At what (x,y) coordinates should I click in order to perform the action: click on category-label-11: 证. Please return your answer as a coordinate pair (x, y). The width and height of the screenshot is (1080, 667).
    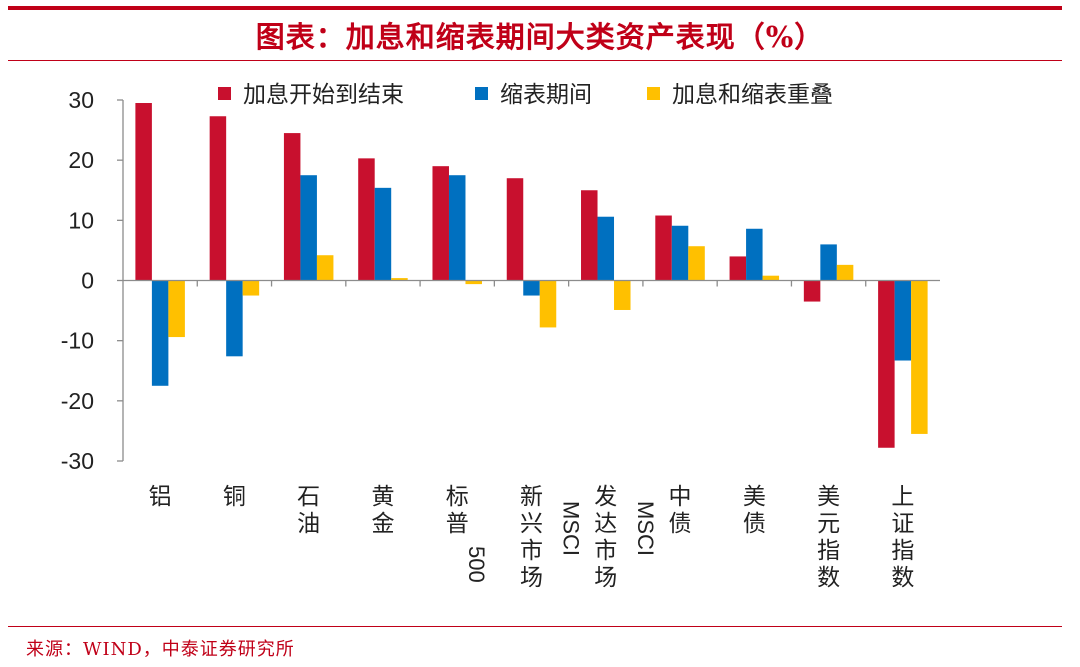
    Looking at the image, I should click on (902, 524).